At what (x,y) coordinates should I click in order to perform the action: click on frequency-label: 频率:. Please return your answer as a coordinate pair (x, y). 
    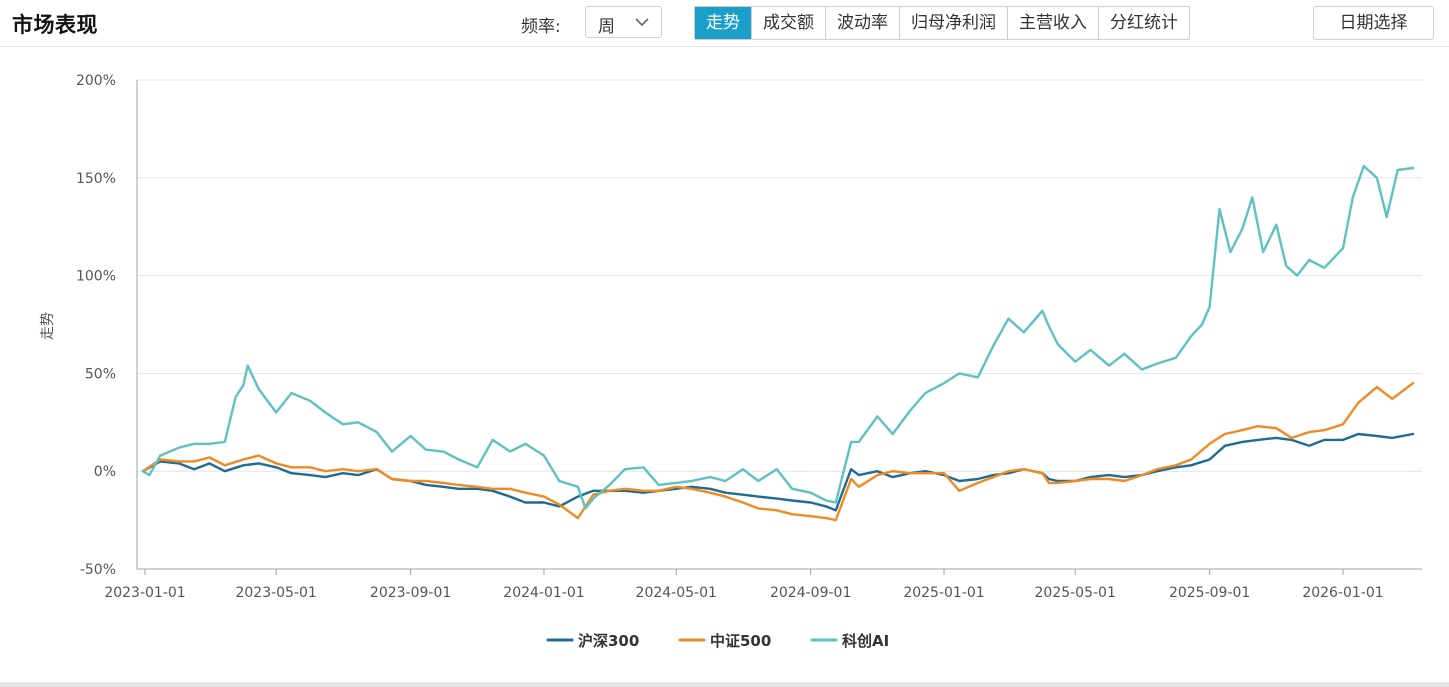
    Looking at the image, I should click on (541, 27).